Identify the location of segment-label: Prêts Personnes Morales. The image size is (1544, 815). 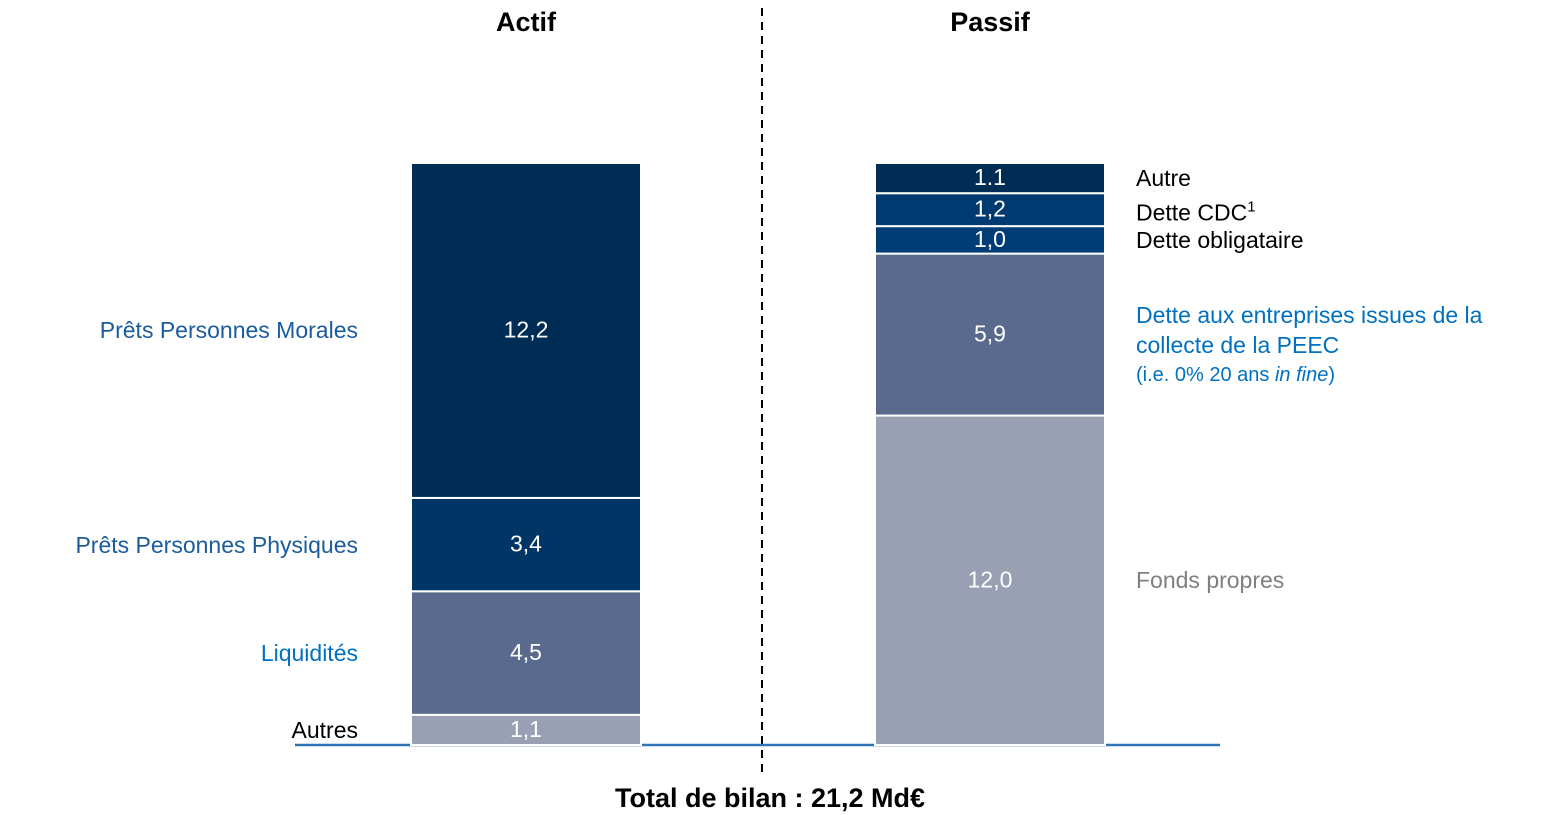
(229, 330).